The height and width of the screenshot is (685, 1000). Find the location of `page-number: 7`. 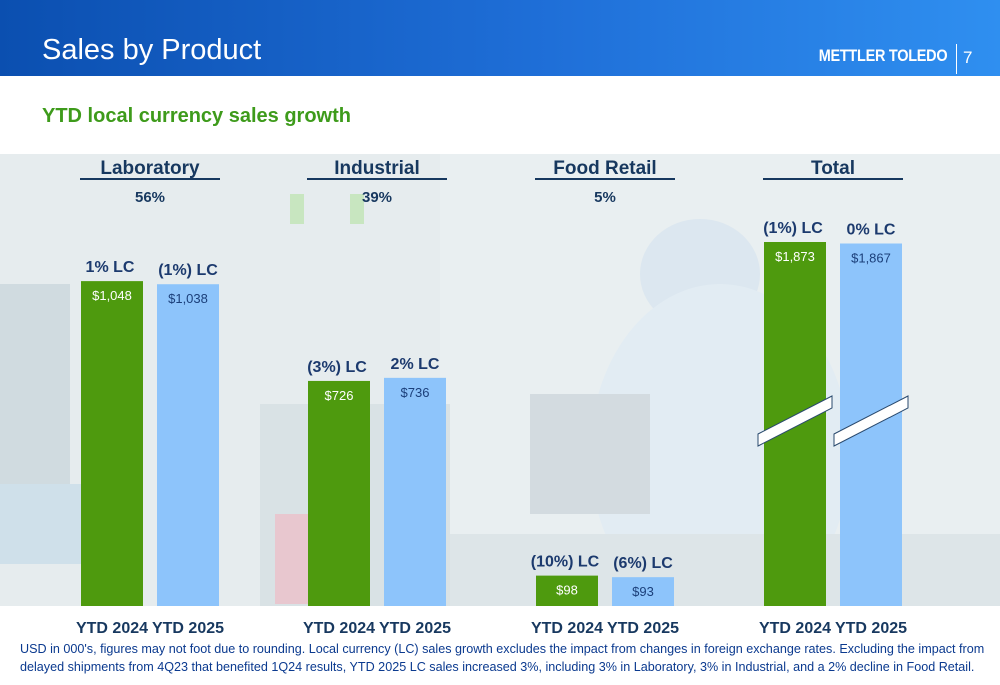

page-number: 7 is located at coordinates (968, 57).